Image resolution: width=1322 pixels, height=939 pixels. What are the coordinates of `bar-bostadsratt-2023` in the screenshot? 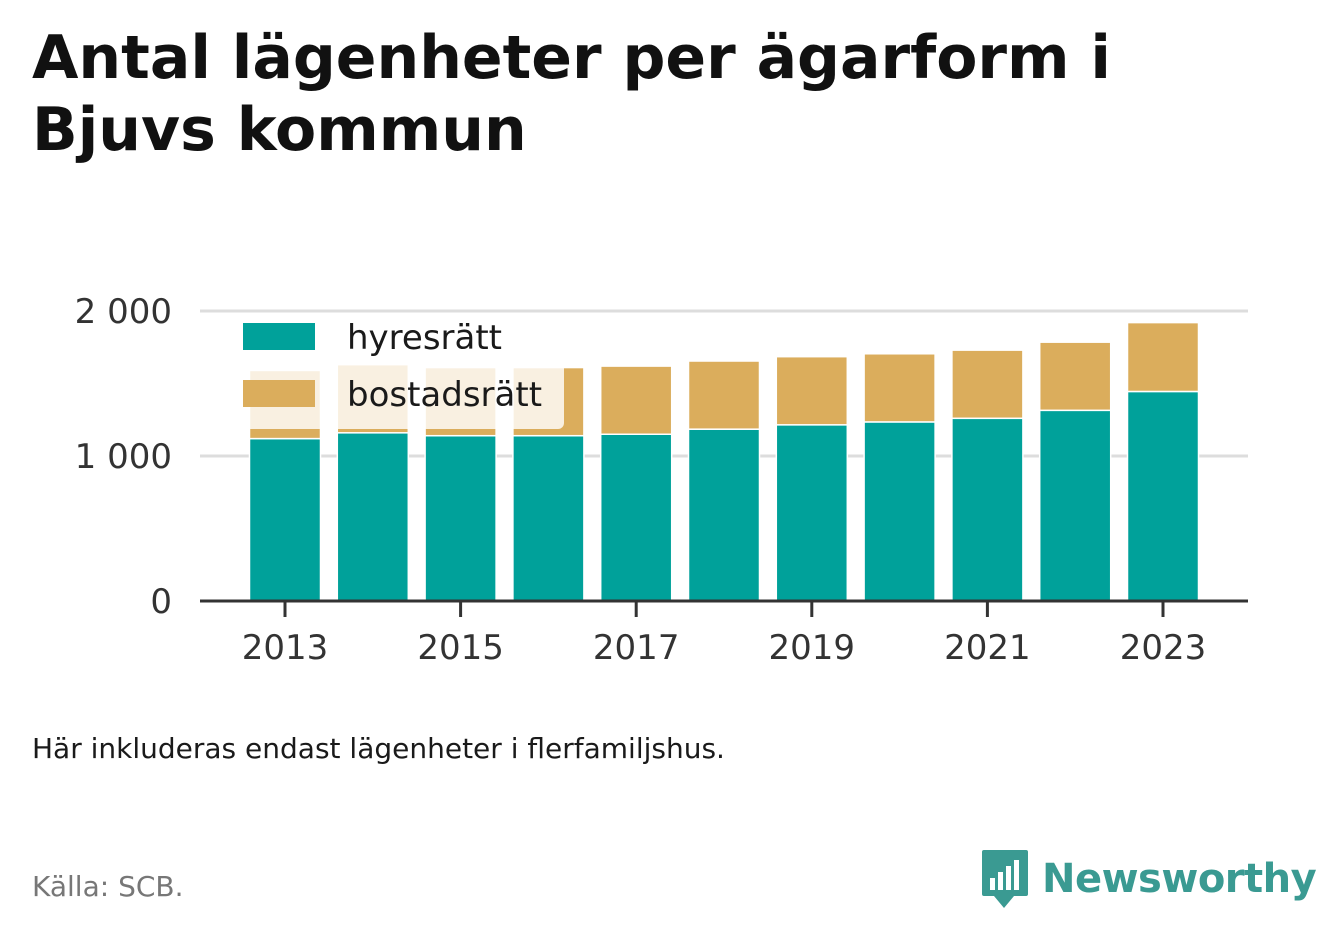 It's located at (1163, 357).